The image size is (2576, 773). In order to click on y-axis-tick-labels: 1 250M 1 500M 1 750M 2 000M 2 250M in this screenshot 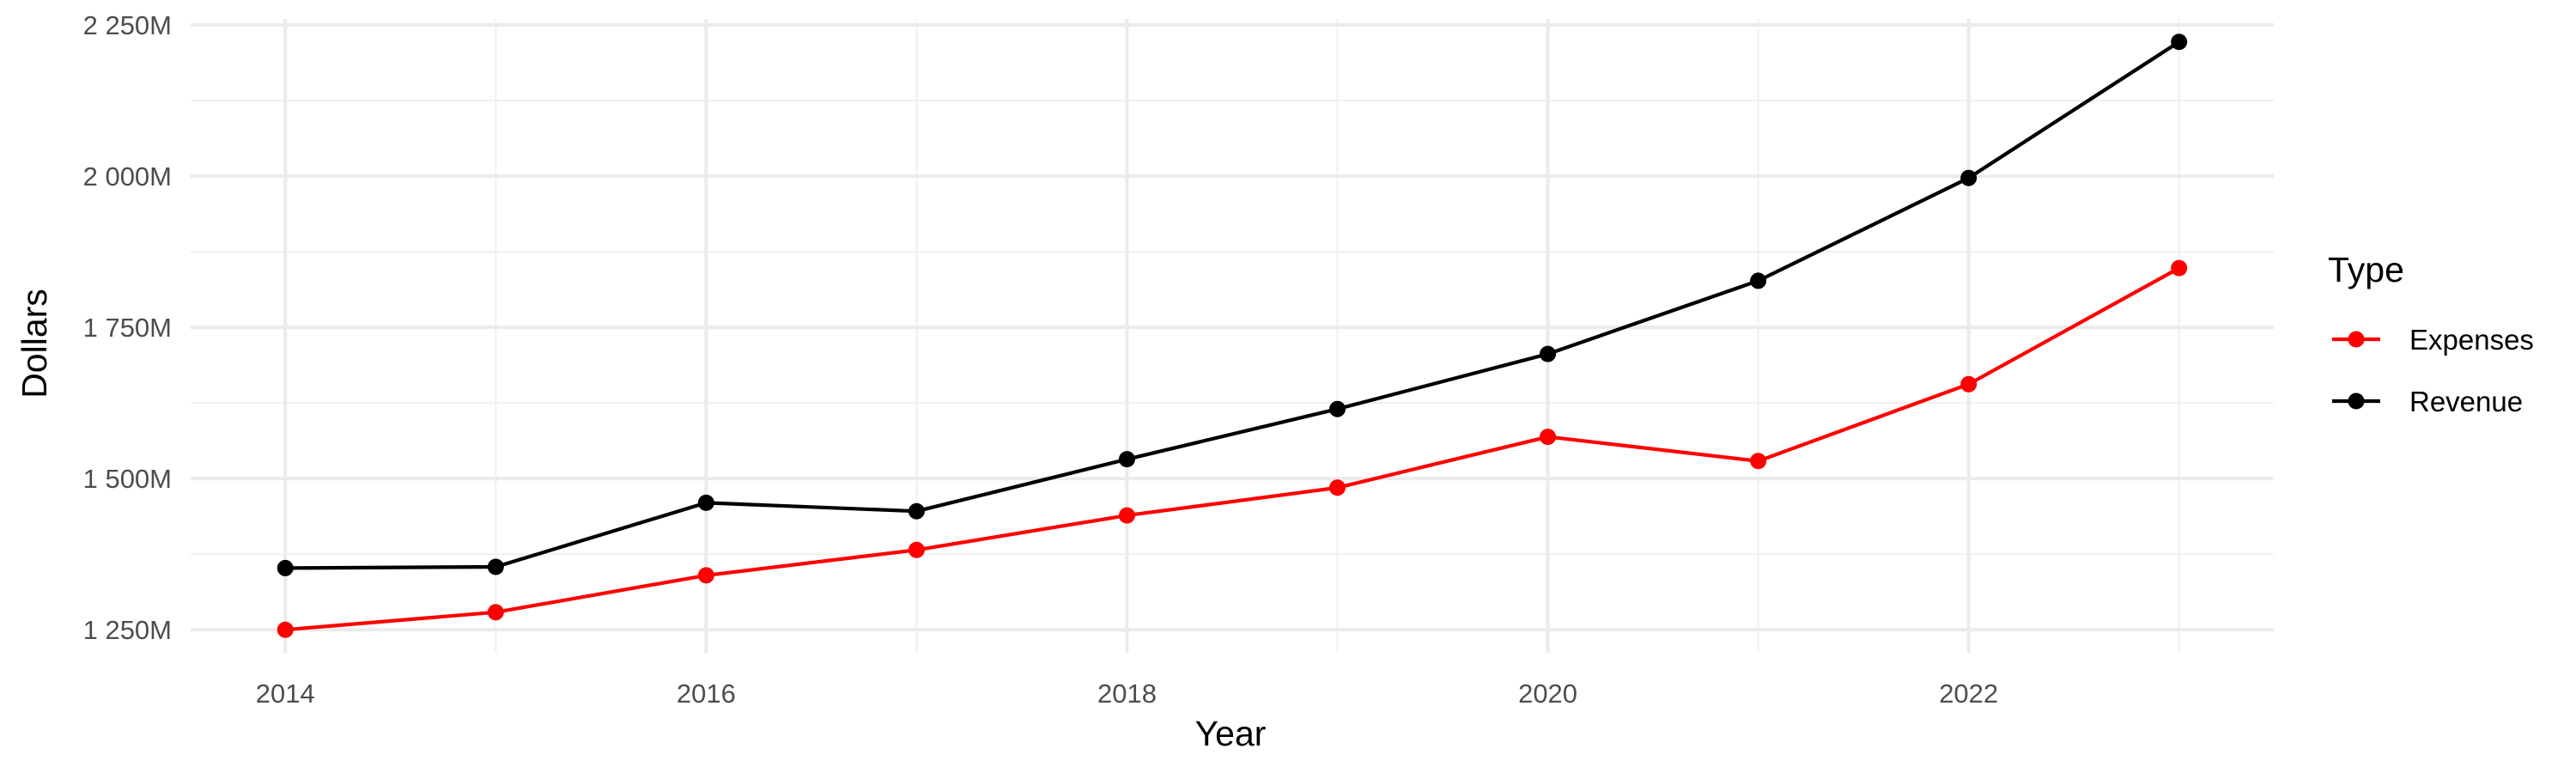, I will do `click(128, 327)`.